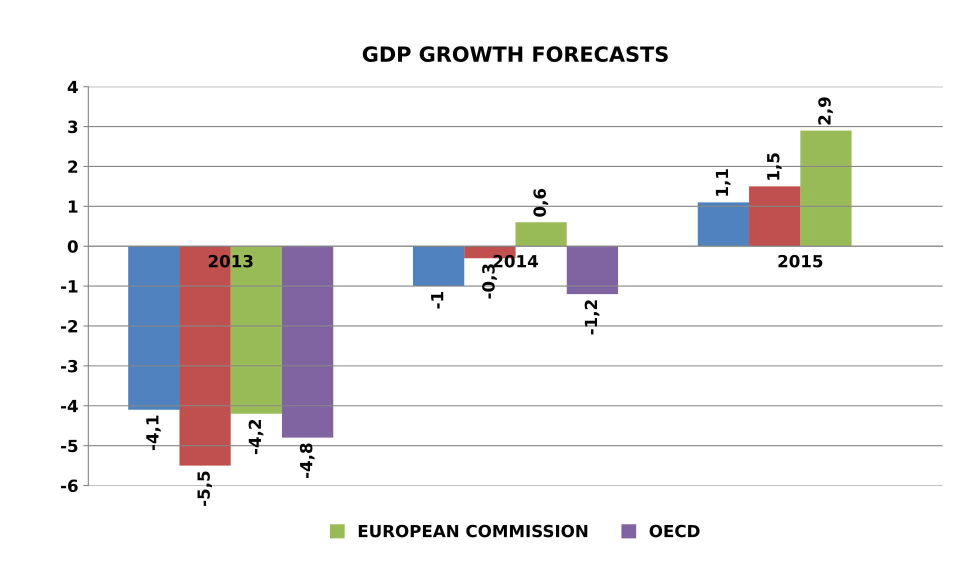 Image resolution: width=960 pixels, height=578 pixels. I want to click on y-tick-label: -6, so click(69, 486).